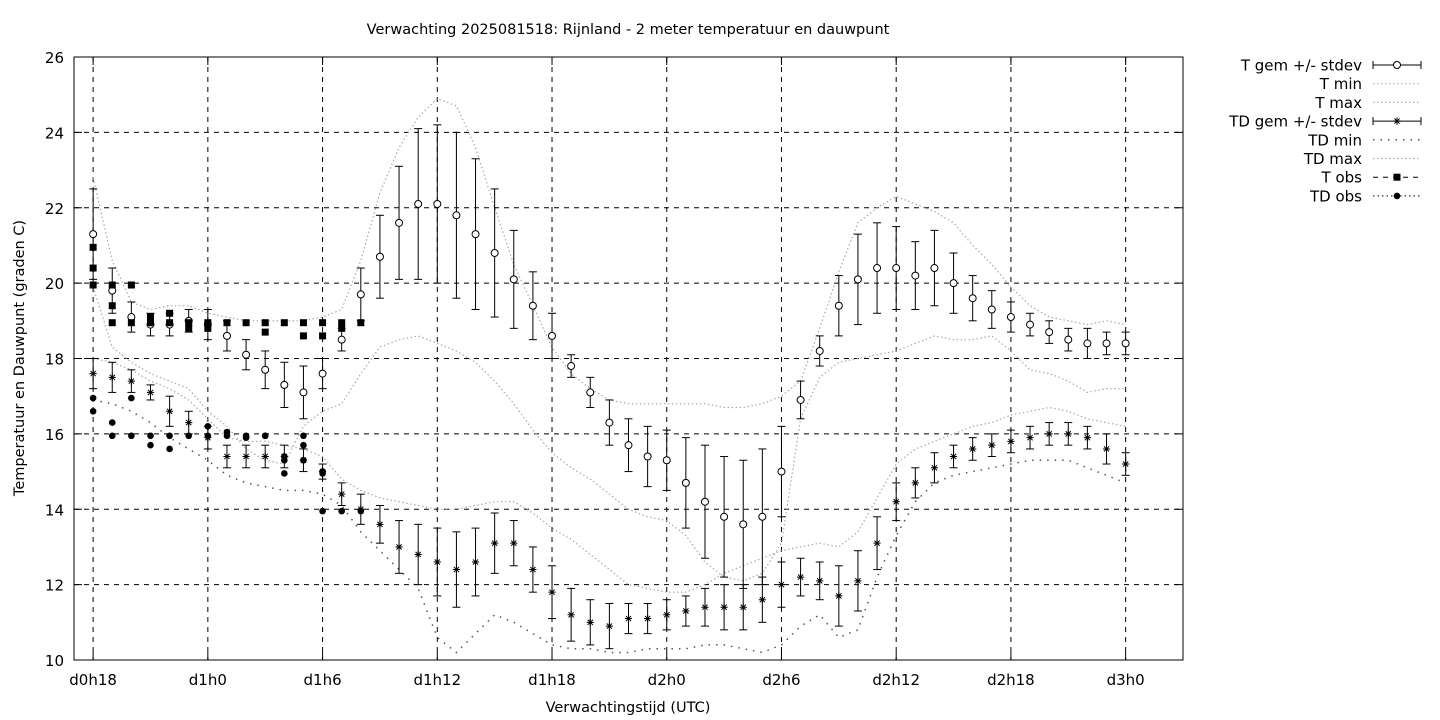  What do you see at coordinates (20, 358) in the screenshot?
I see `y-axis-label: Temperatuur en Dauwpunt (graden C)` at bounding box center [20, 358].